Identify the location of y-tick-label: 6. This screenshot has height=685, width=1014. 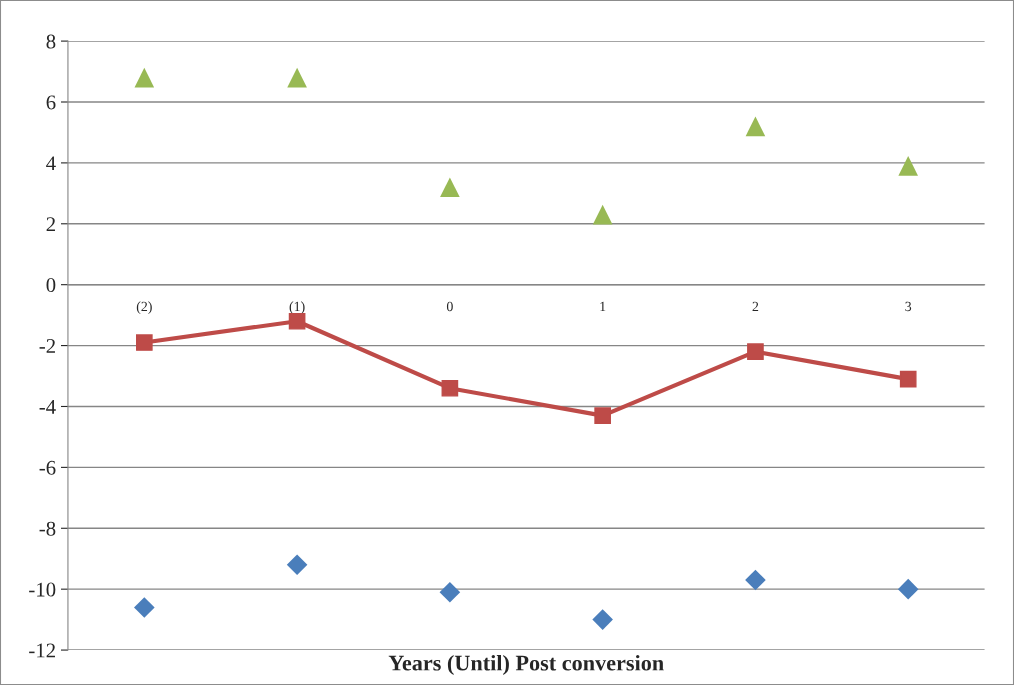
(51, 102).